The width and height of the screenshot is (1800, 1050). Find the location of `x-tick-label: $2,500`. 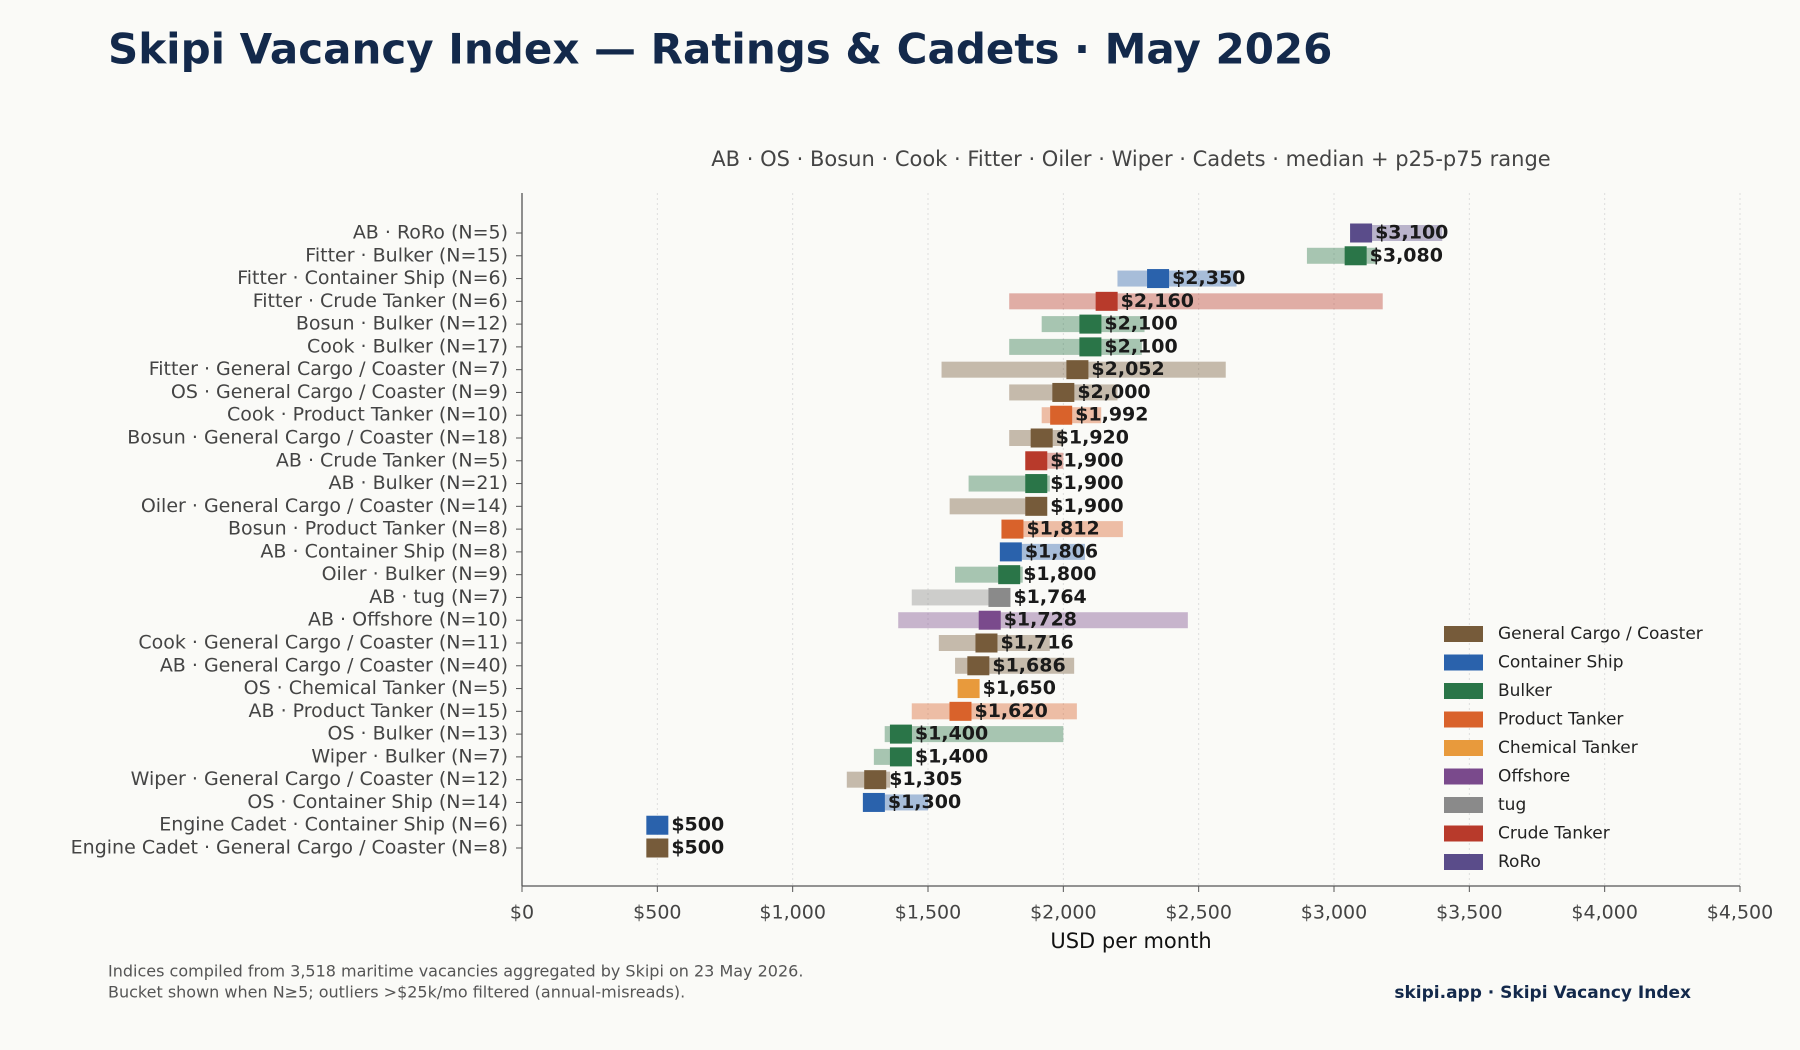

x-tick-label: $2,500 is located at coordinates (1198, 913).